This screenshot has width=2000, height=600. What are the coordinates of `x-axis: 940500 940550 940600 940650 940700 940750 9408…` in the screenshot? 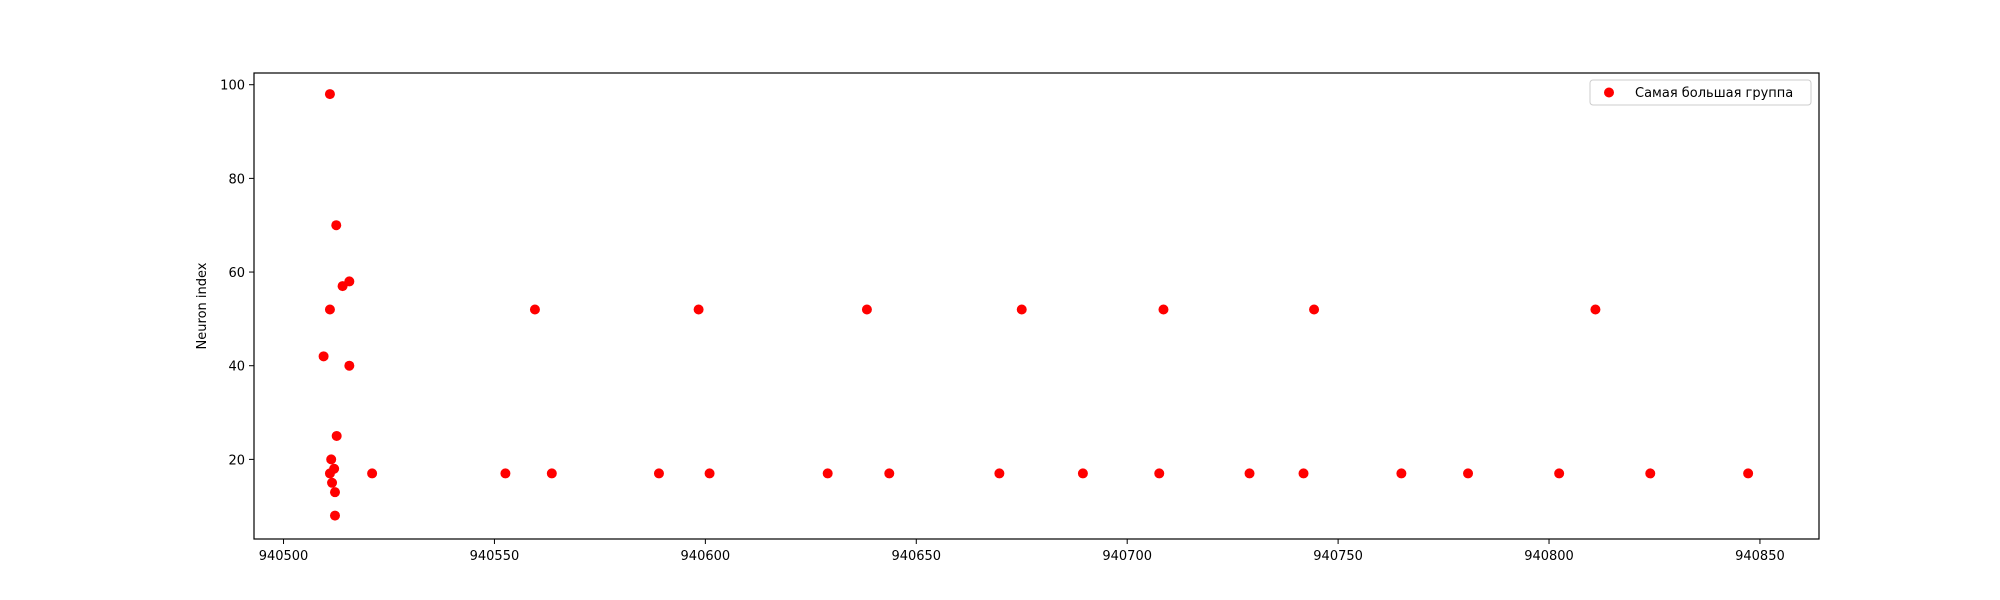 It's located at (1022, 551).